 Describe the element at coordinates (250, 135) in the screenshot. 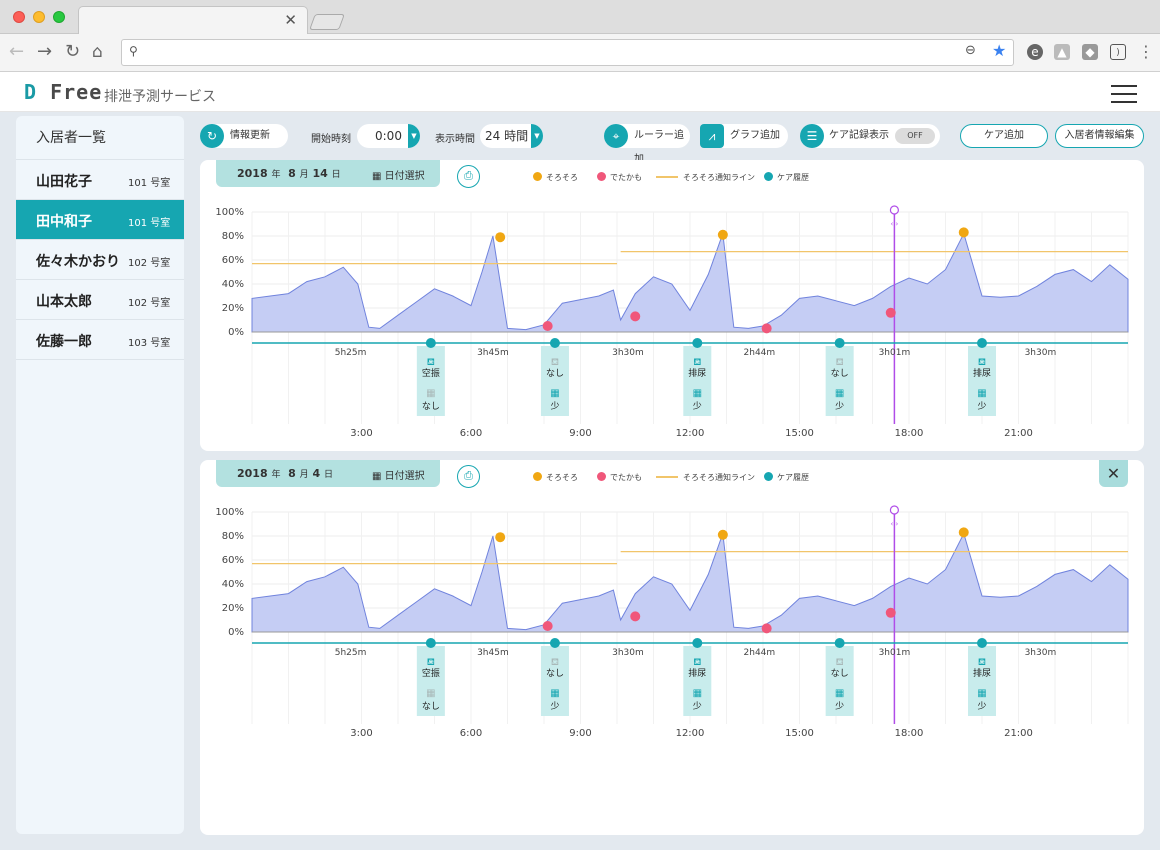

I see `refresh-label: 情報更新` at that location.